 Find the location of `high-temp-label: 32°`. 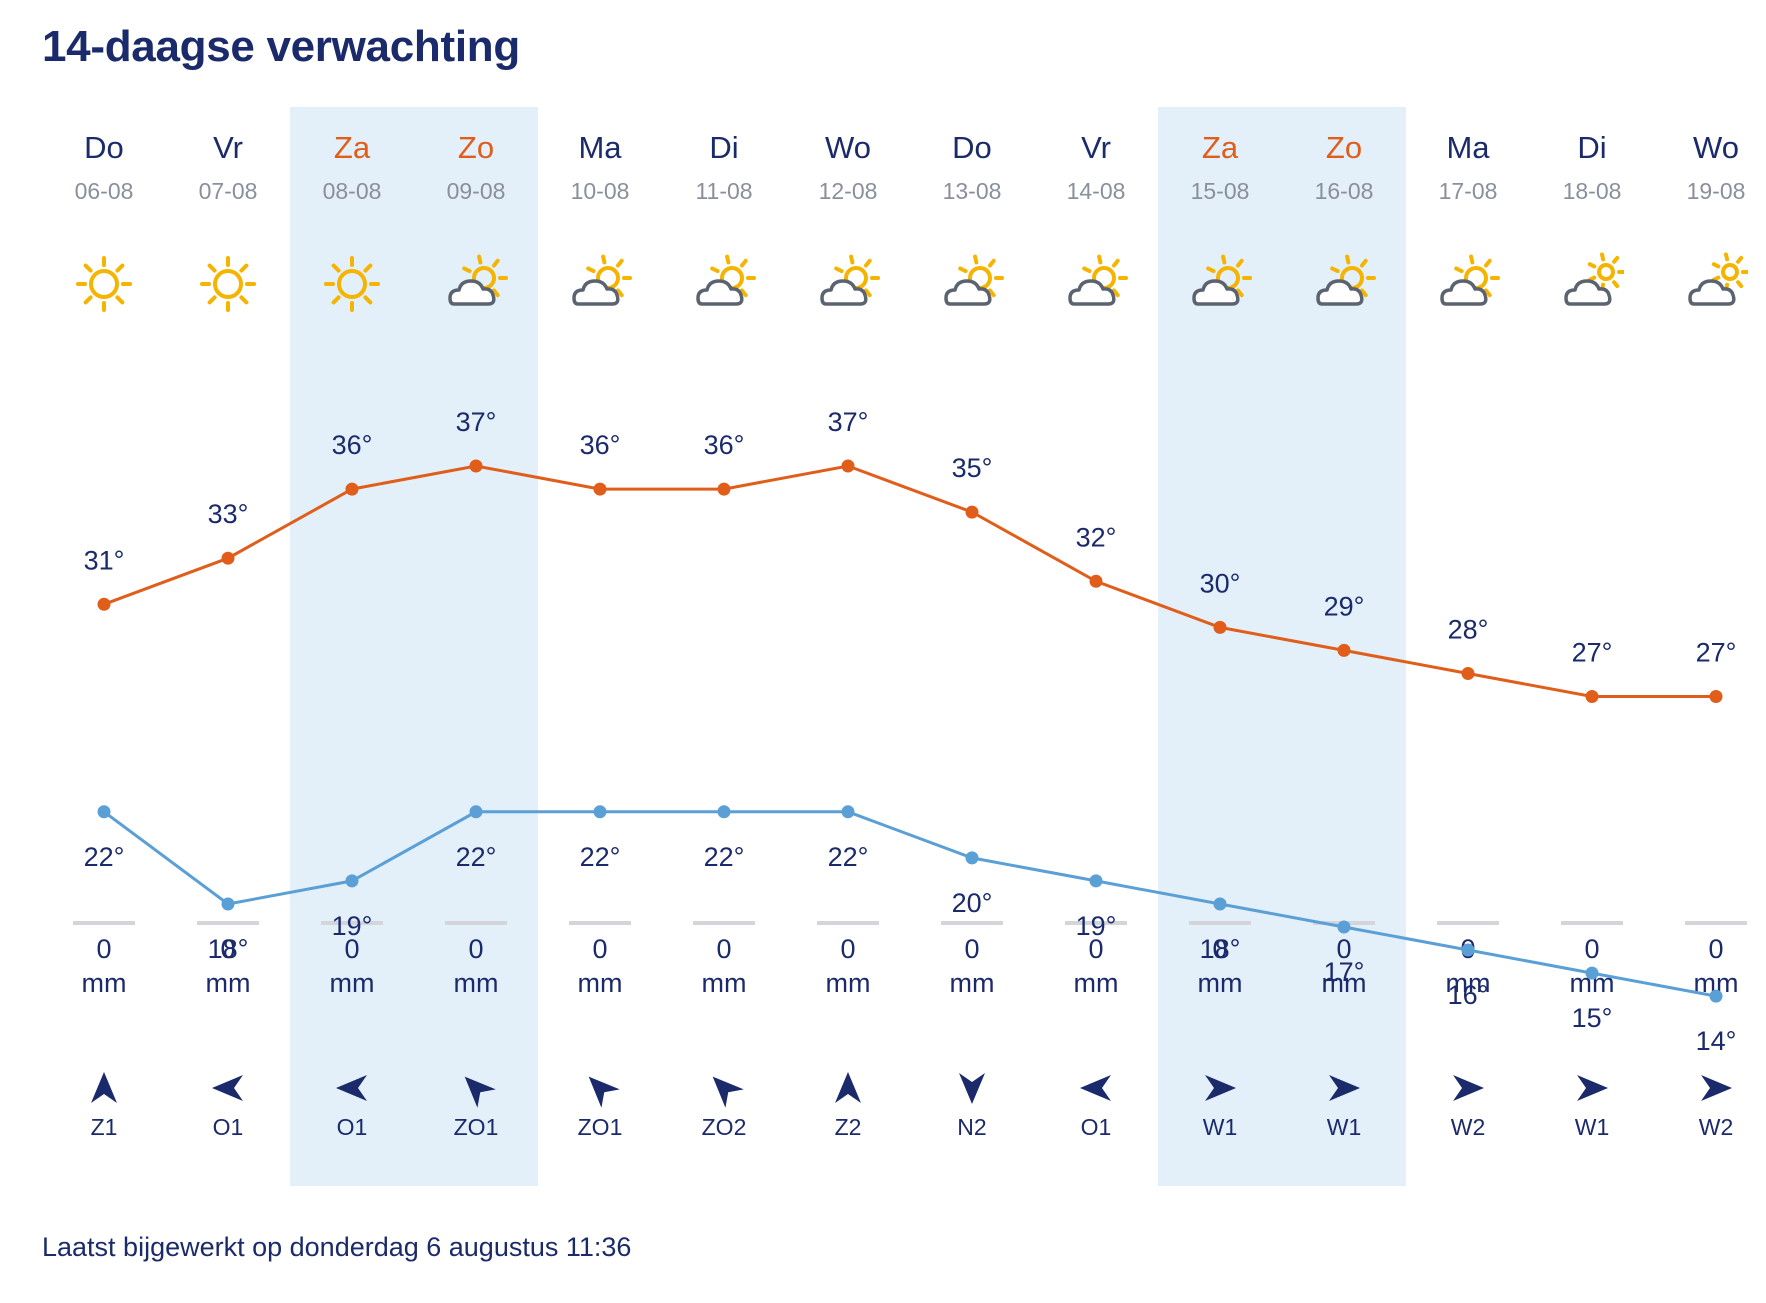

high-temp-label: 32° is located at coordinates (1096, 537).